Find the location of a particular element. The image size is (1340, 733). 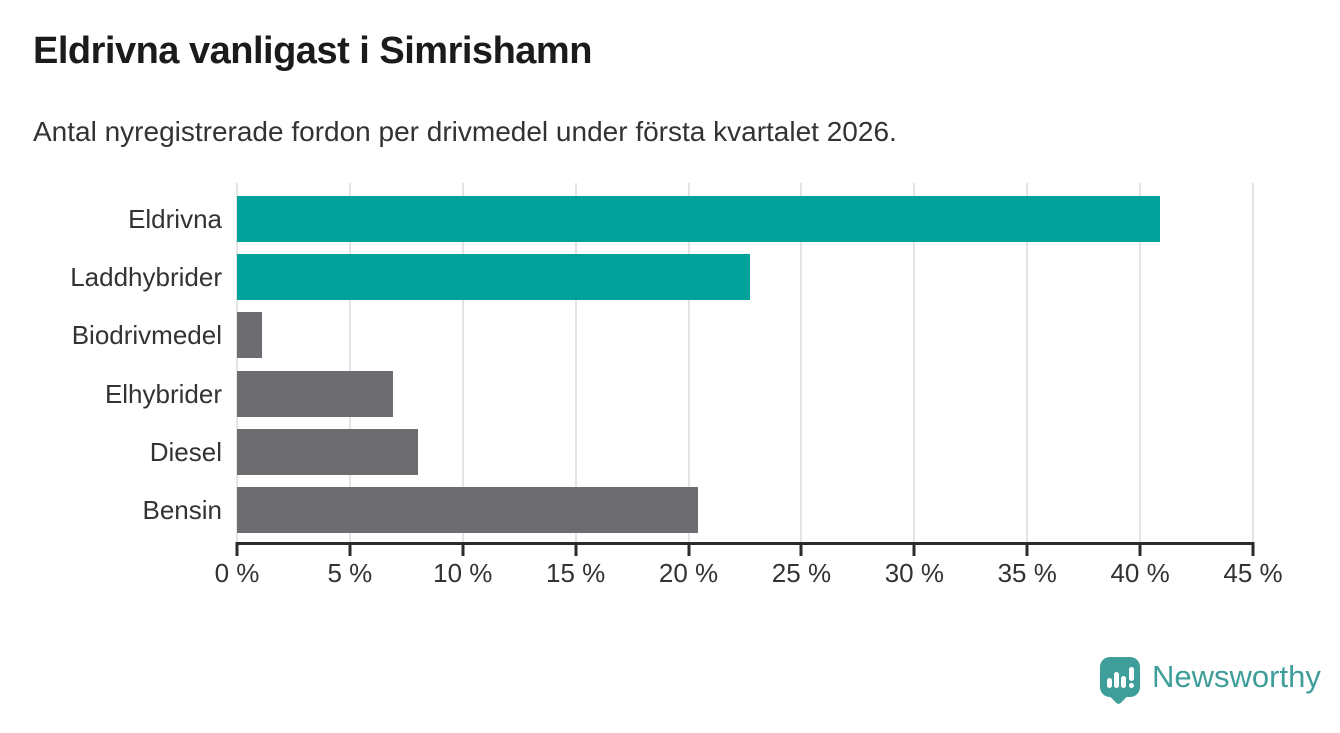

category-label-laddhybrider: Laddhybrider is located at coordinates (146, 277).